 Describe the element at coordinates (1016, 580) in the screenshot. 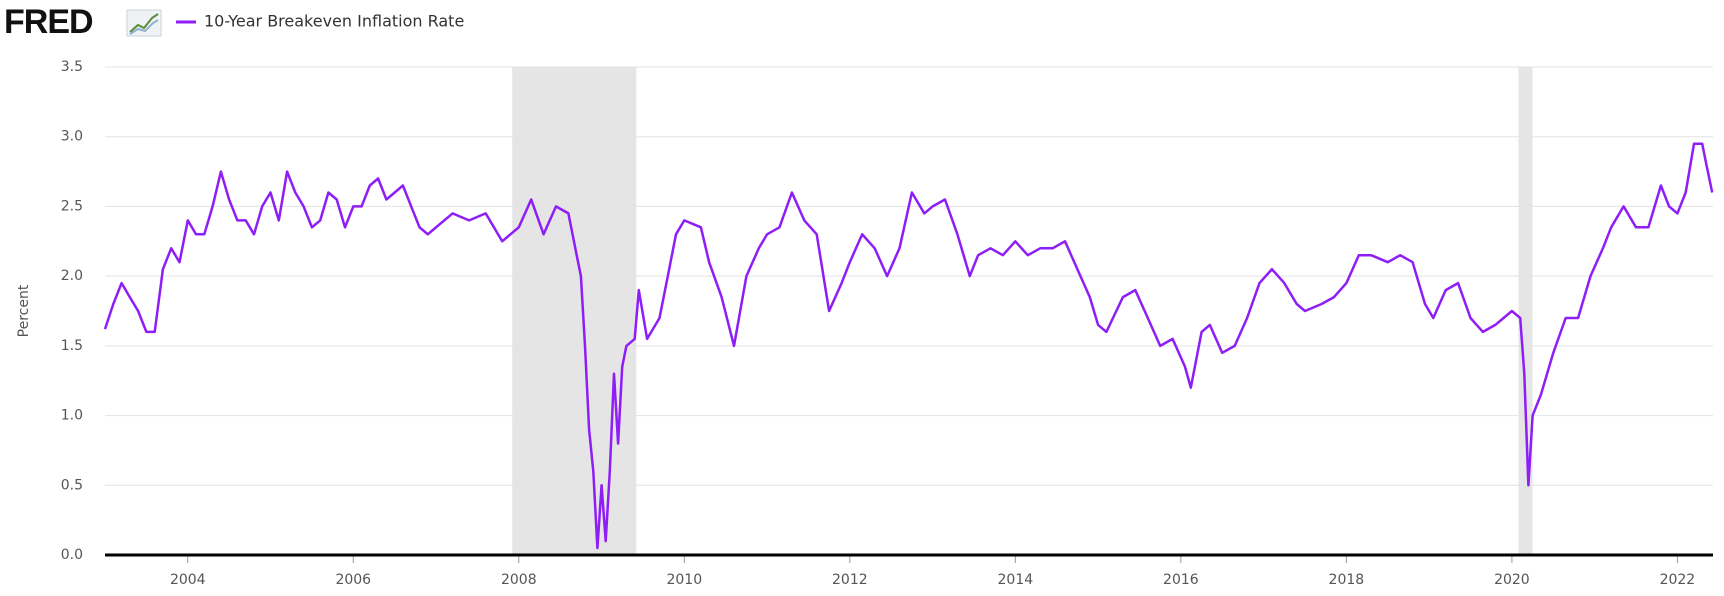

I see `x-tick-label: 2014` at that location.